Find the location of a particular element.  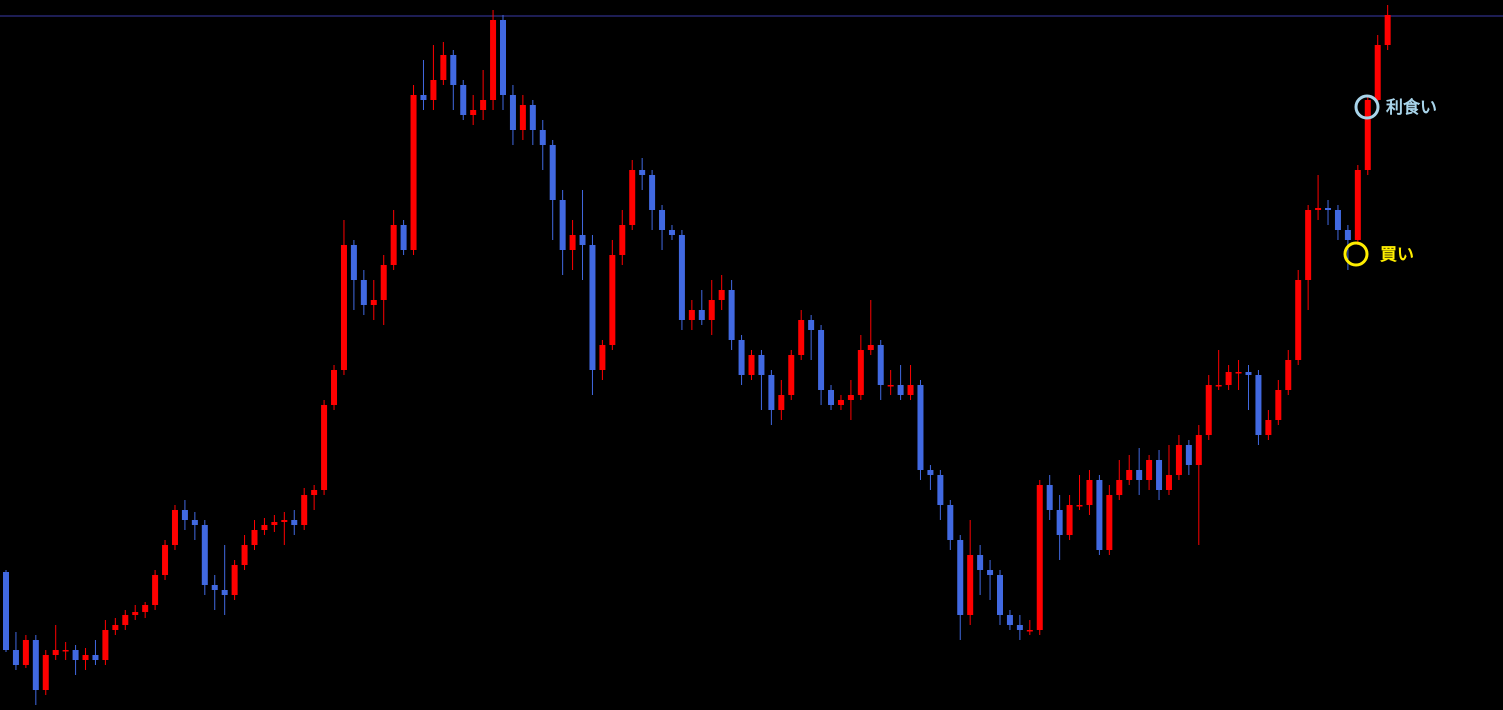

annotation-label: 利食い is located at coordinates (1411, 107).